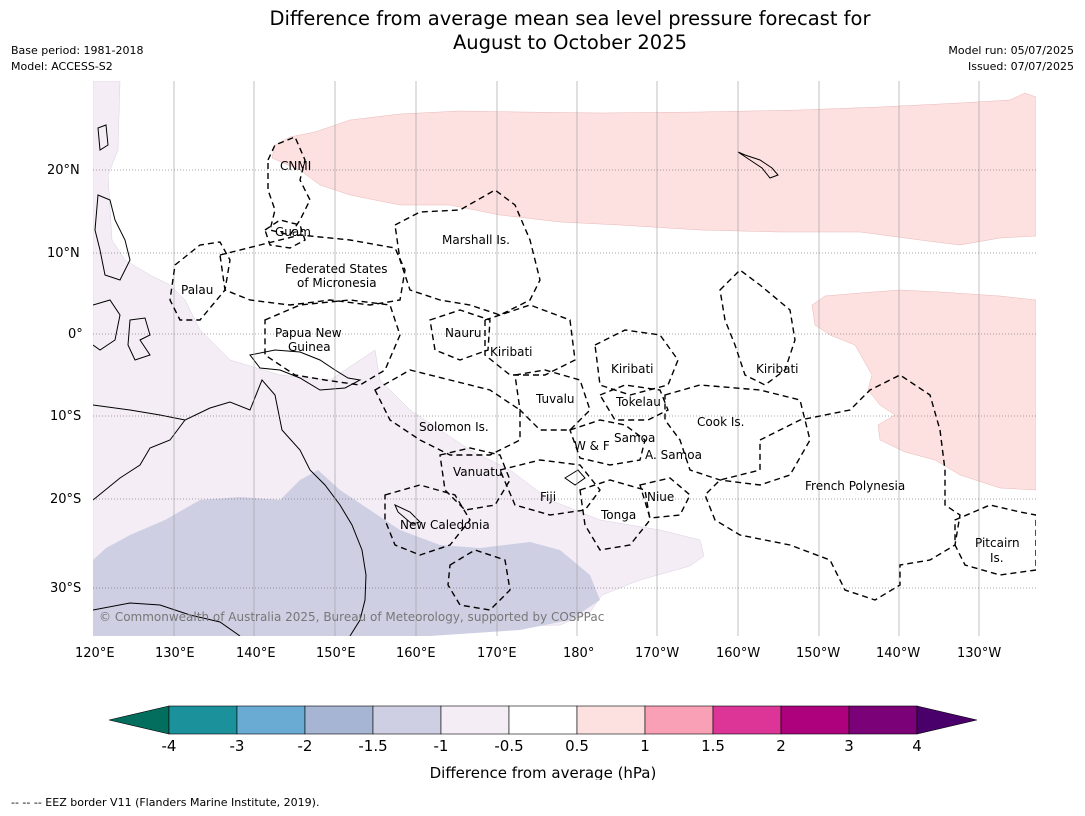 This screenshot has width=1085, height=816. What do you see at coordinates (230, 507) in the screenshot?
I see `australia-coast` at bounding box center [230, 507].